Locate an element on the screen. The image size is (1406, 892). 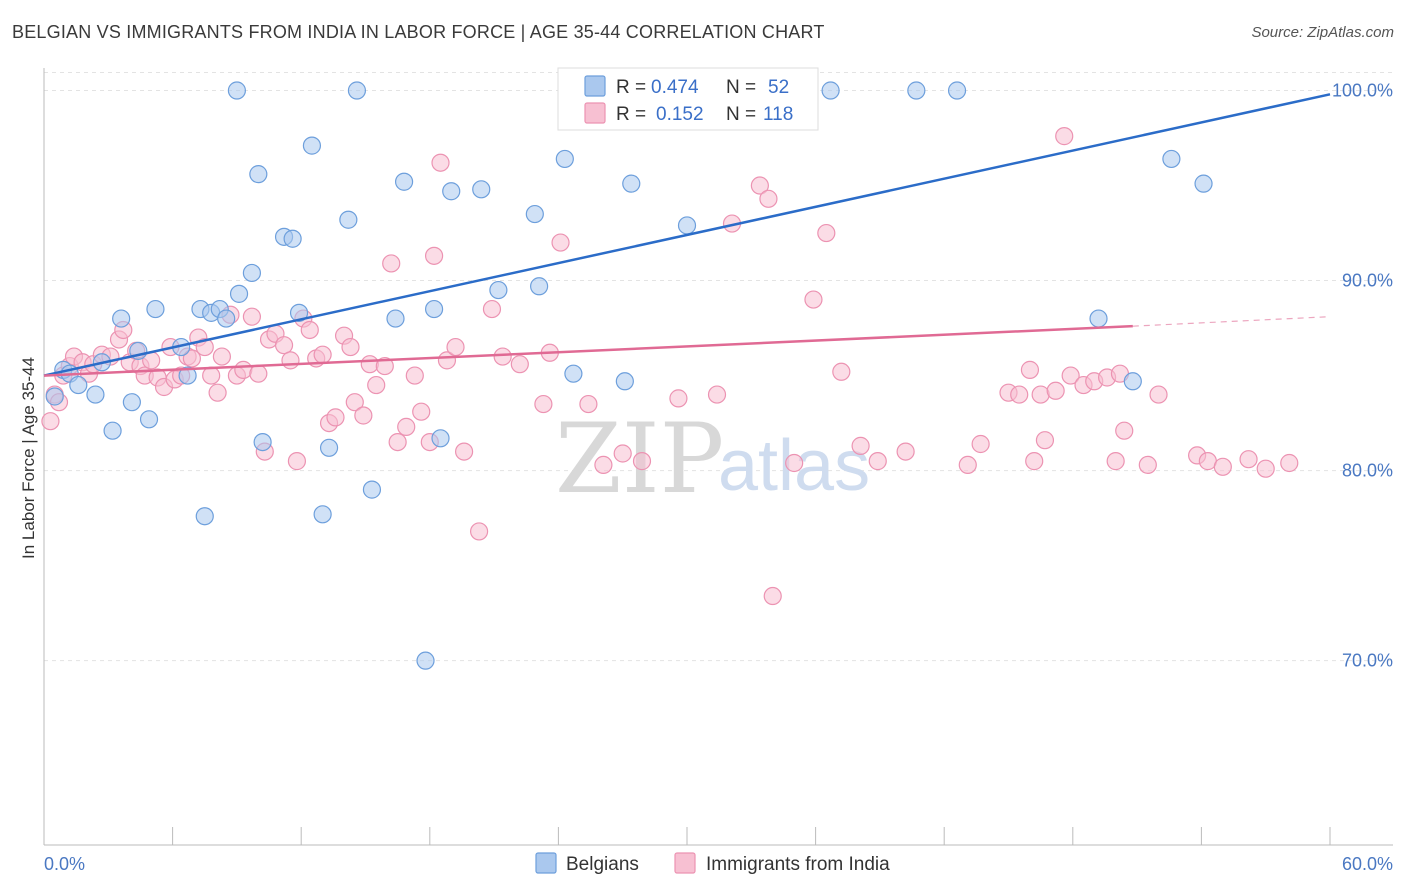
y-tick-labels: 70.0% 80.0% 90.0% 100.0% is located at coordinates (1362, 376).